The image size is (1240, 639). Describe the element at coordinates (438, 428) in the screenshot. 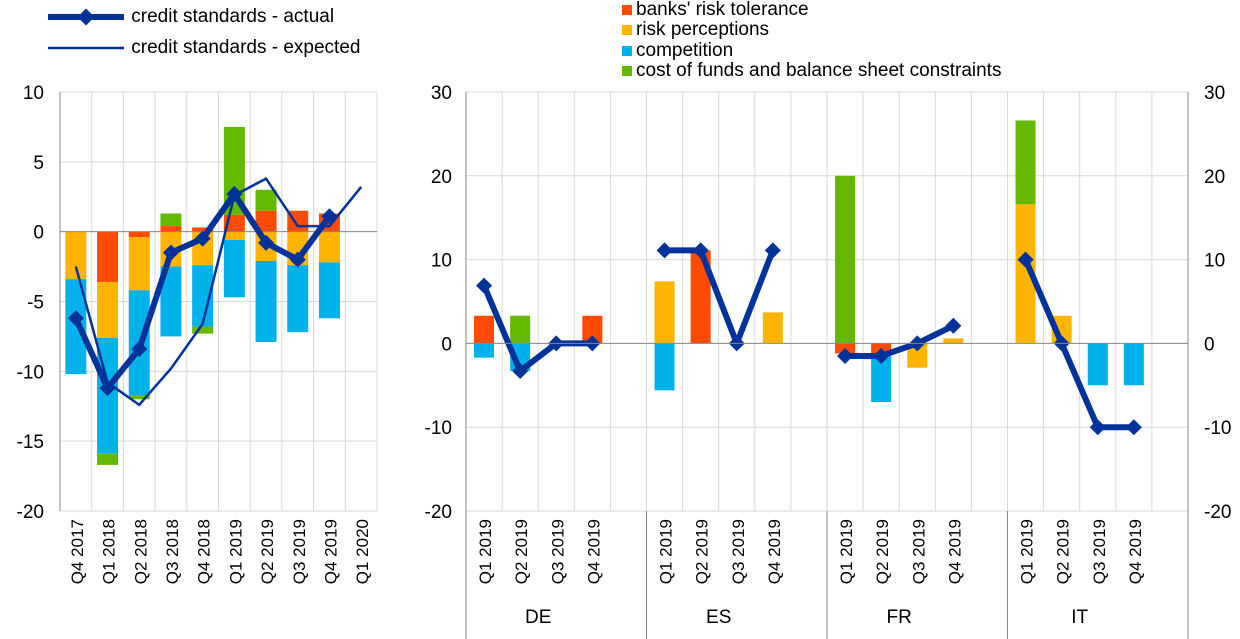

I see `right-y-tick-label: -10` at that location.